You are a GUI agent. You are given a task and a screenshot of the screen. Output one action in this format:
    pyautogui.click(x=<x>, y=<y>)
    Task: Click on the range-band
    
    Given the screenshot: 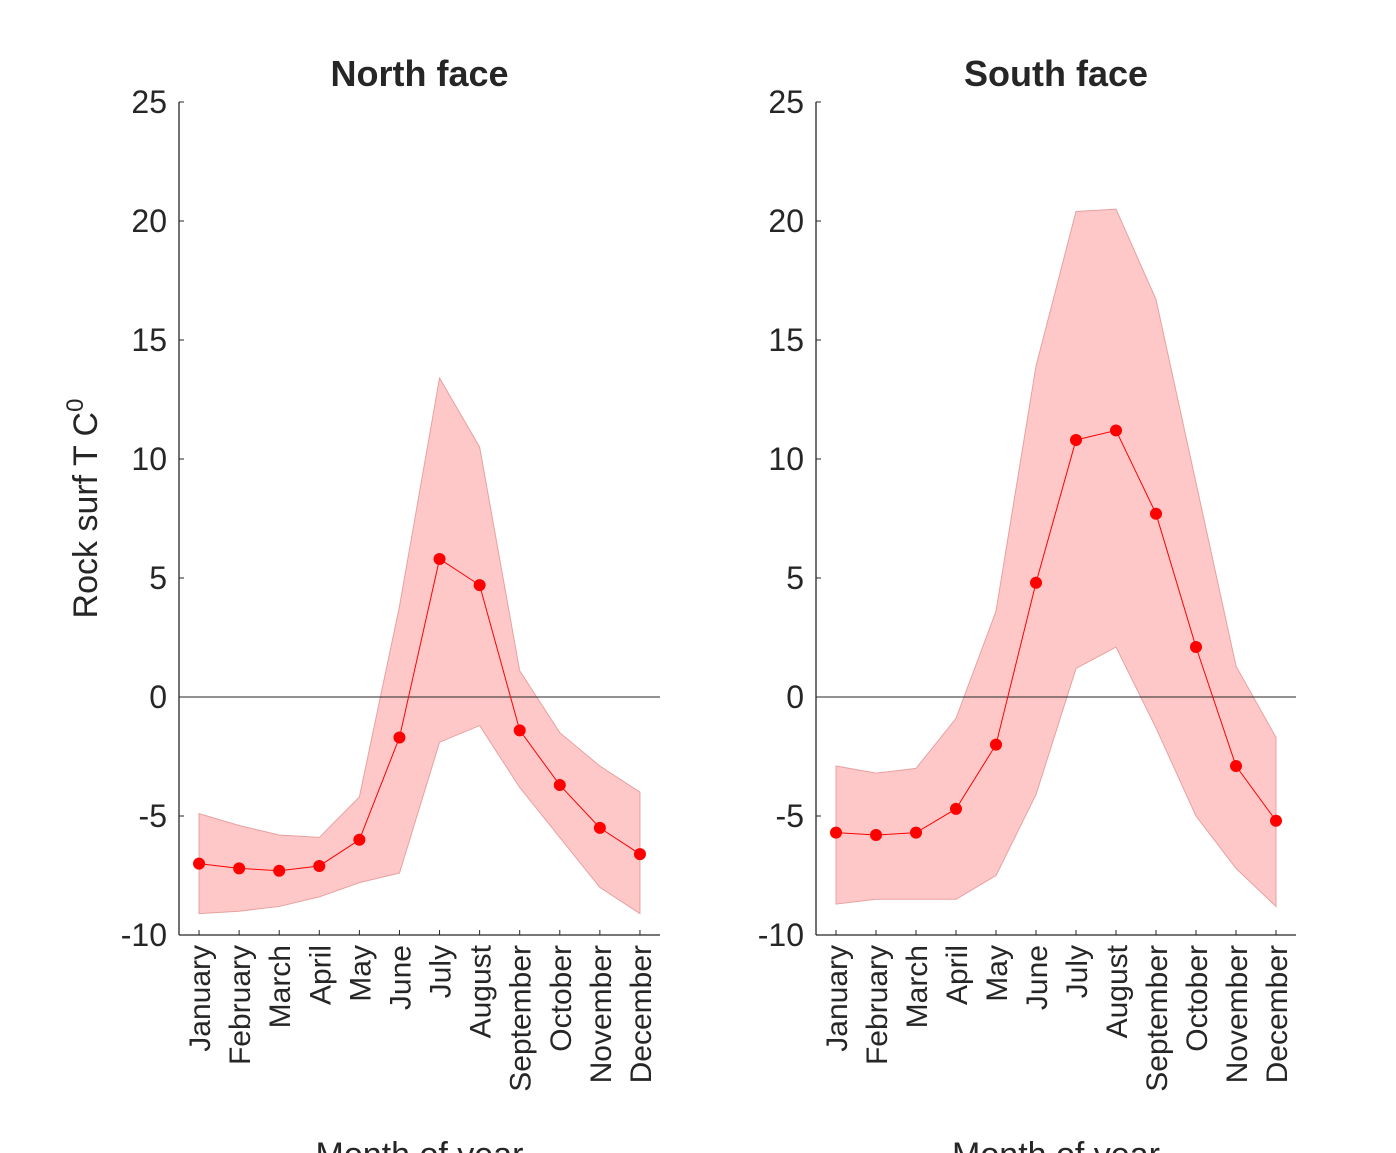 What is the action you would take?
    pyautogui.click(x=419, y=645)
    